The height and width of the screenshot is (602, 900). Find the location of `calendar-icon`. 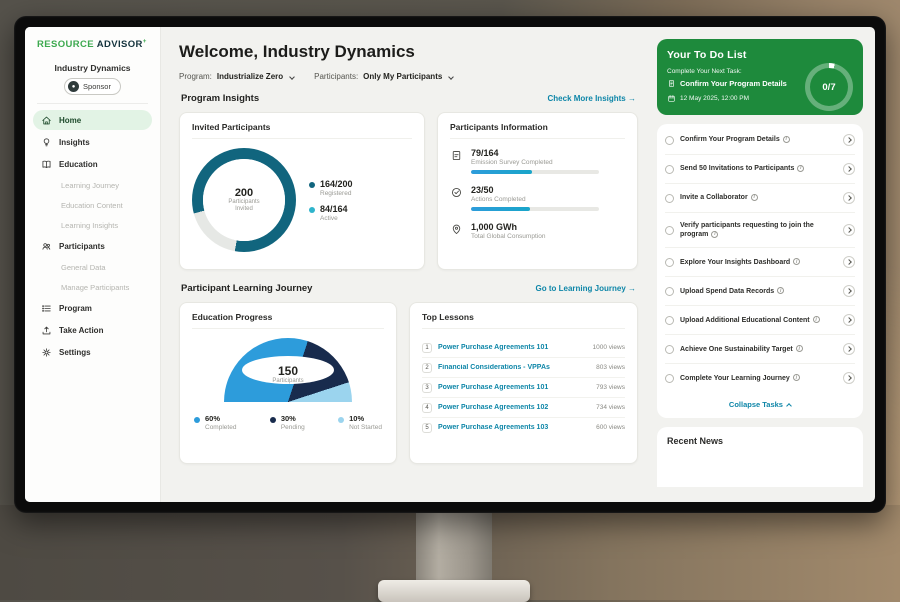

calendar-icon is located at coordinates (671, 98).